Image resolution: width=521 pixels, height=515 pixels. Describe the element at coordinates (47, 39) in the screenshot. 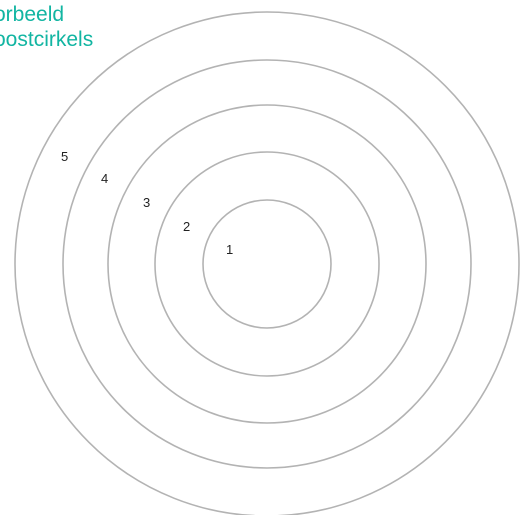

I see `heading-line-2: oostcirkels` at that location.